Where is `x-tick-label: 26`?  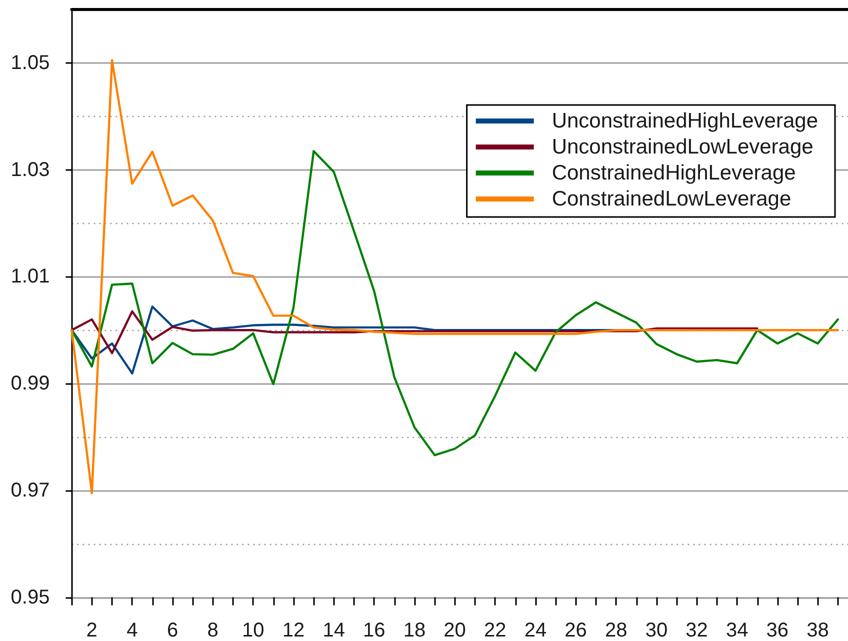 x-tick-label: 26 is located at coordinates (575, 630).